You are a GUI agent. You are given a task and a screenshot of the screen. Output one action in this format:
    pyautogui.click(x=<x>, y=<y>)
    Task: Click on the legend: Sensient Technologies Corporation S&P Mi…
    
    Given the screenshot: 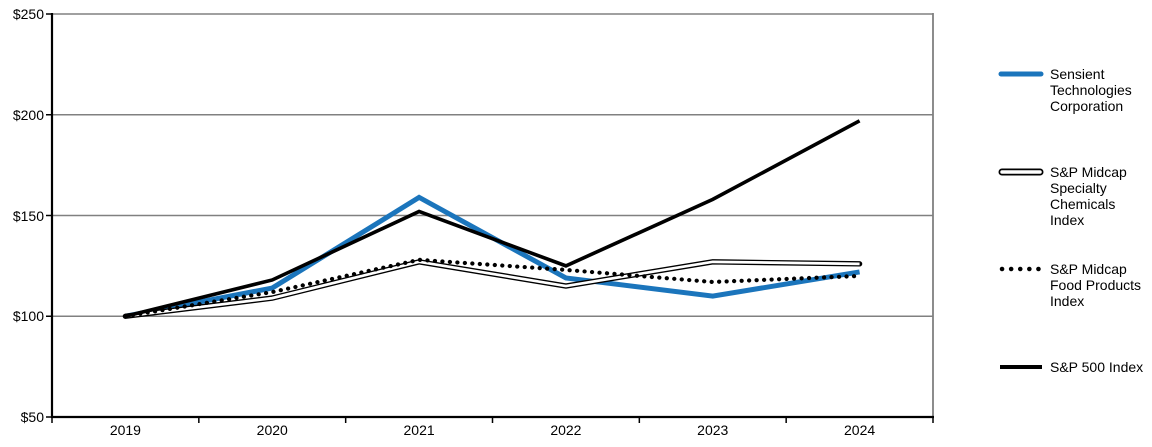 What is the action you would take?
    pyautogui.click(x=1075, y=223)
    